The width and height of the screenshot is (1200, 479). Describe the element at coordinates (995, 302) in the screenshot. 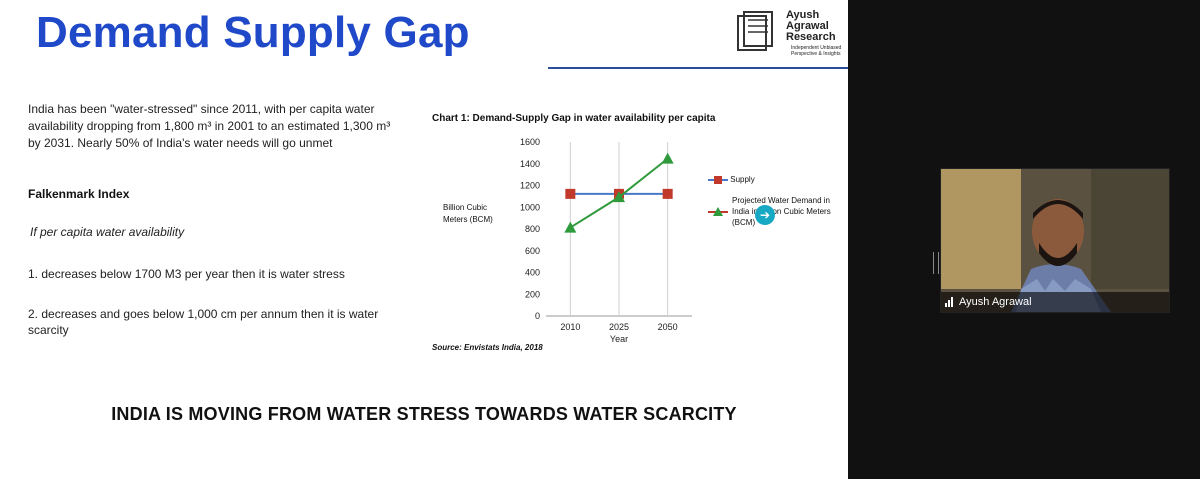

I see `participant-name: Ayush Agrawal` at that location.